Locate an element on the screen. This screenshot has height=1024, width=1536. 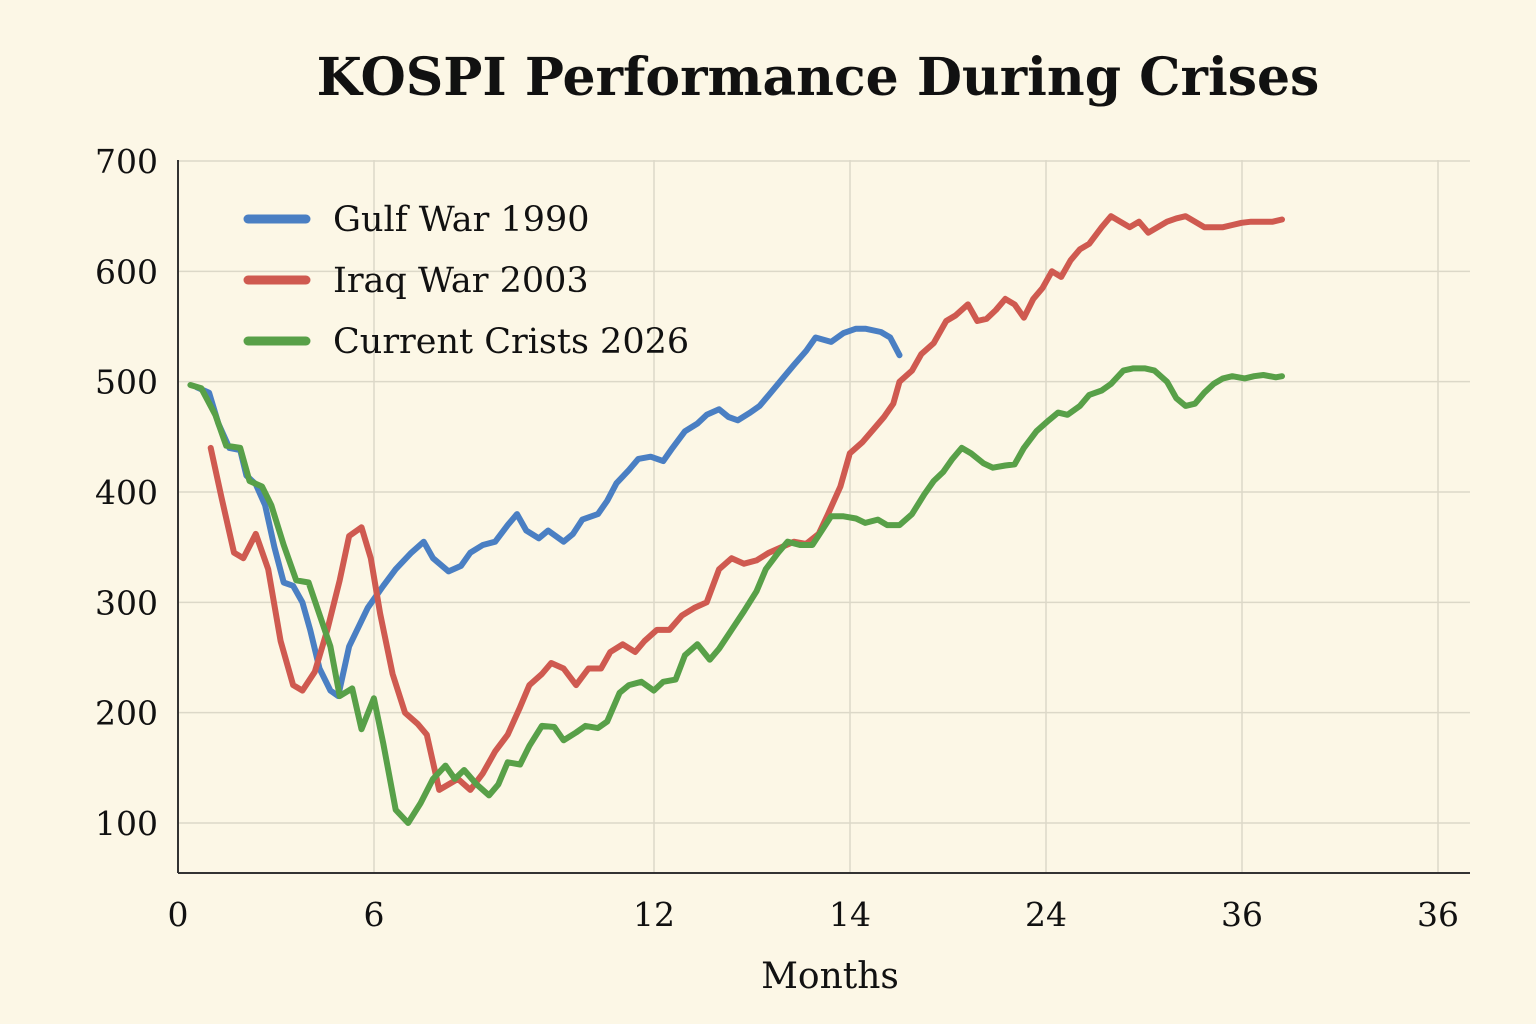
y-tick-label: 500 is located at coordinates (126, 382).